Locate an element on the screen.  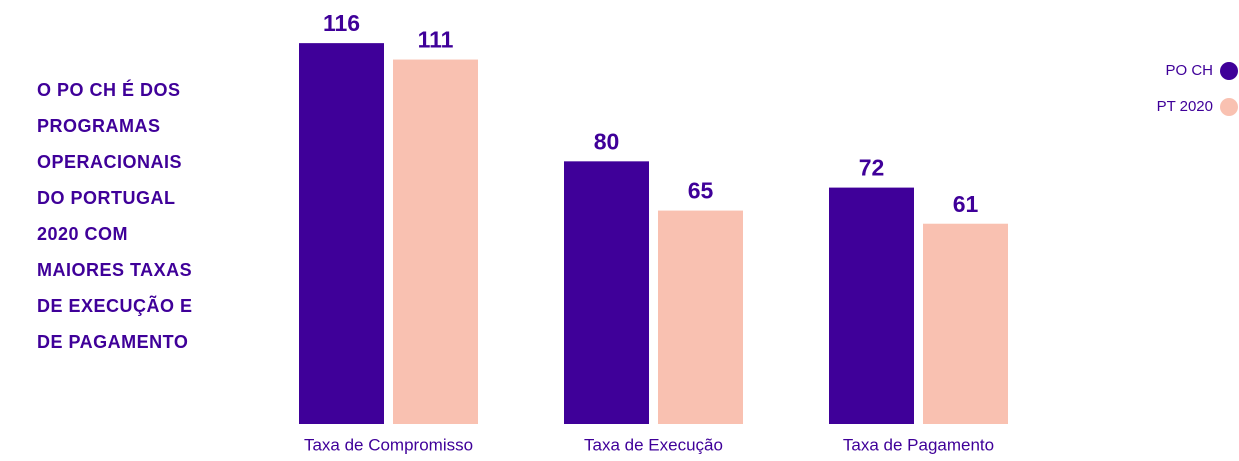
x-tick-label: Taxa de Pagamento is located at coordinates (918, 444).